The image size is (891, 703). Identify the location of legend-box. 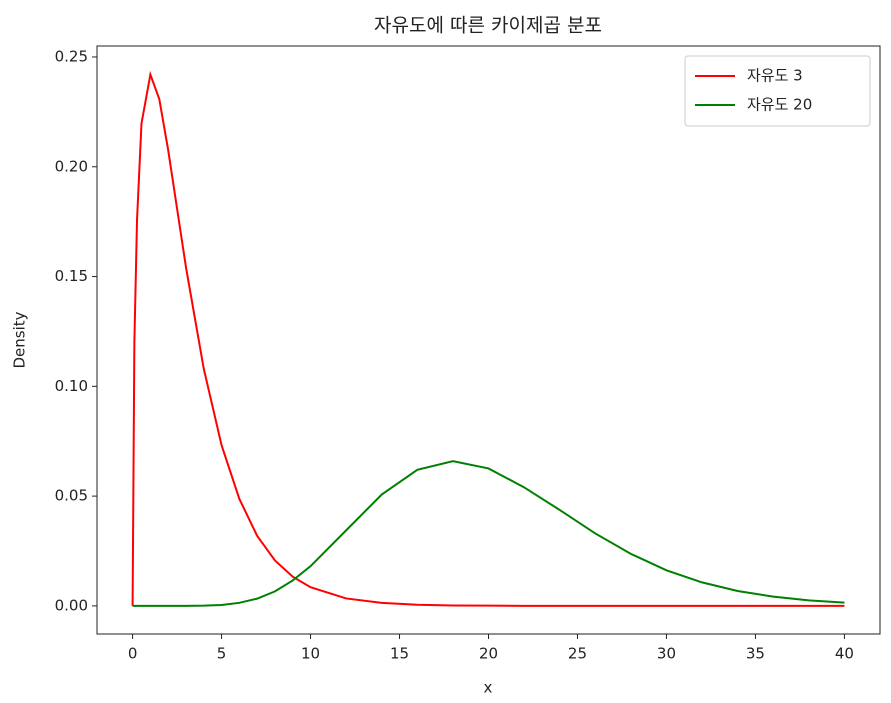
(777, 91).